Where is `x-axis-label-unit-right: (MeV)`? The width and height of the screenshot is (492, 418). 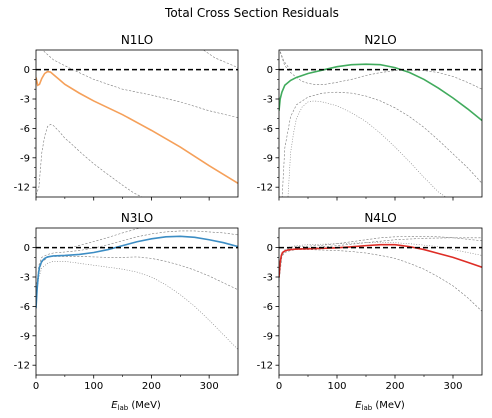 x-axis-label-unit-right: (MeV) is located at coordinates (388, 405).